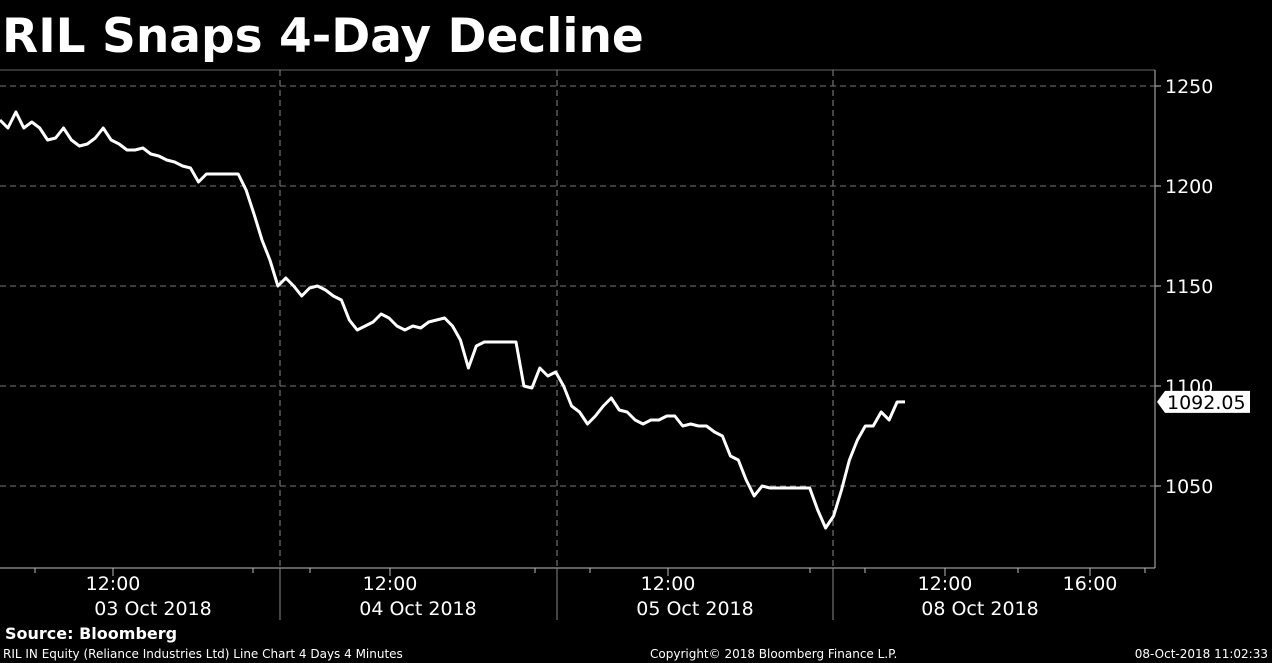 The image size is (1272, 663). Describe the element at coordinates (979, 609) in the screenshot. I see `date-label: 08 Oct 2018` at that location.